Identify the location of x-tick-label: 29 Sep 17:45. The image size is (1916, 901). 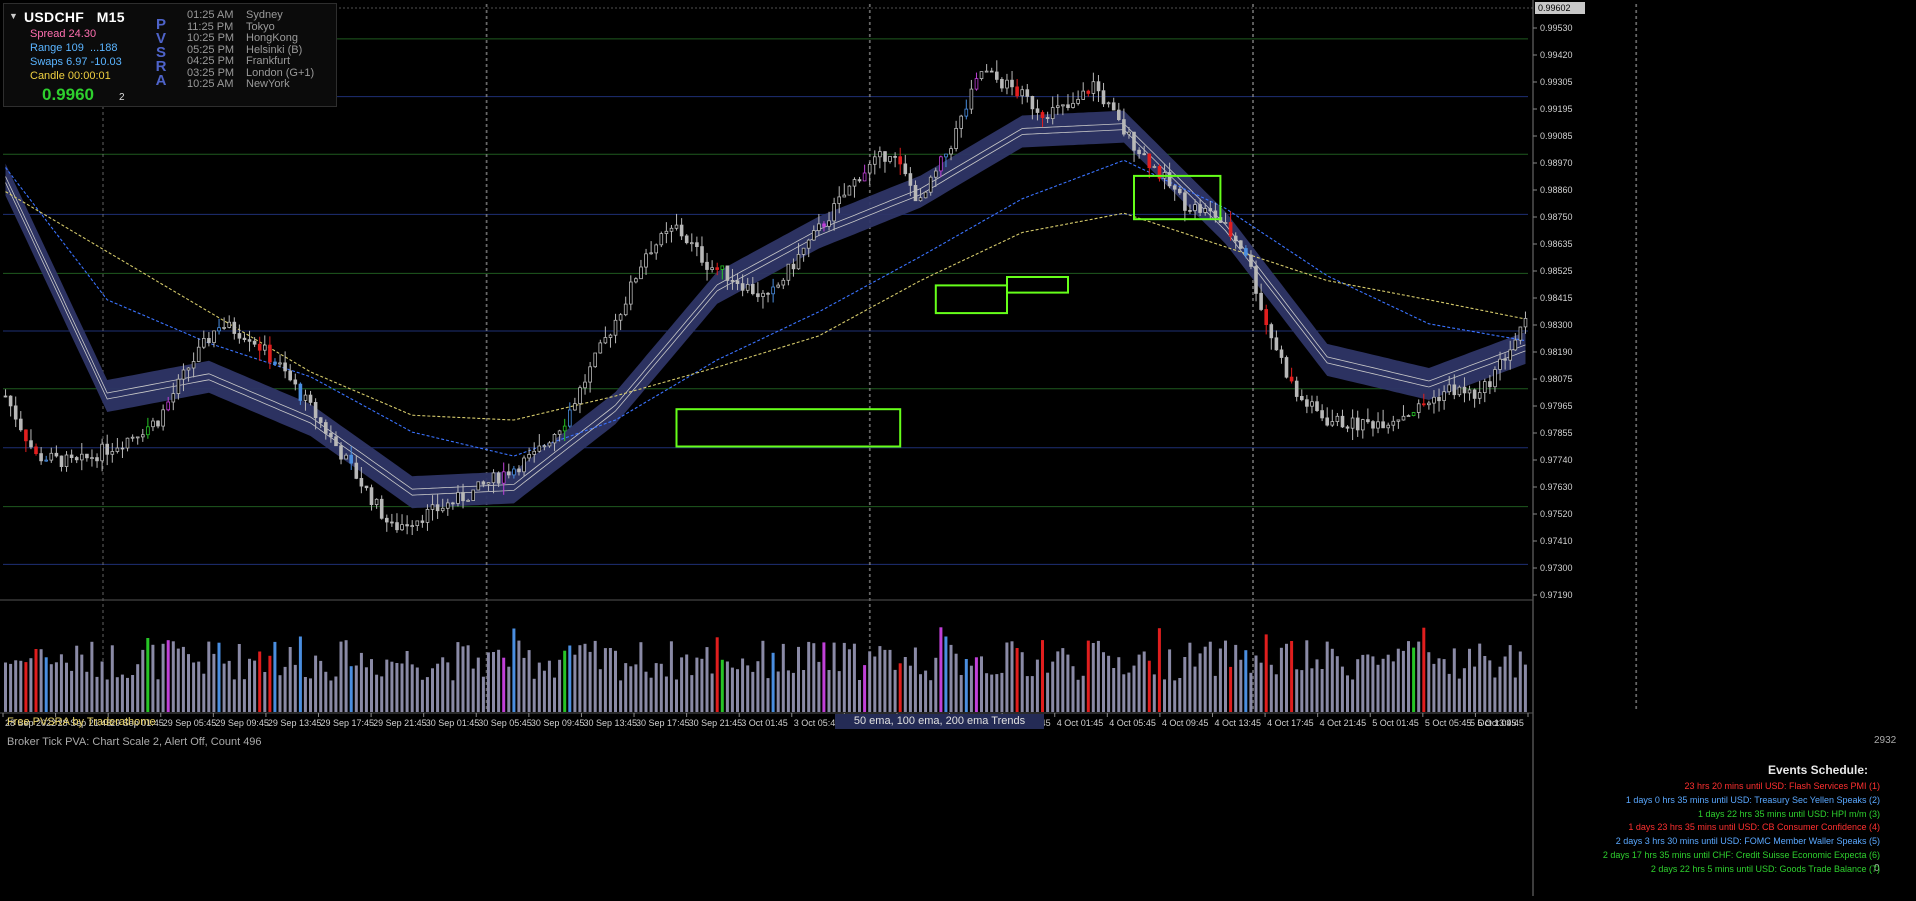
(348, 723).